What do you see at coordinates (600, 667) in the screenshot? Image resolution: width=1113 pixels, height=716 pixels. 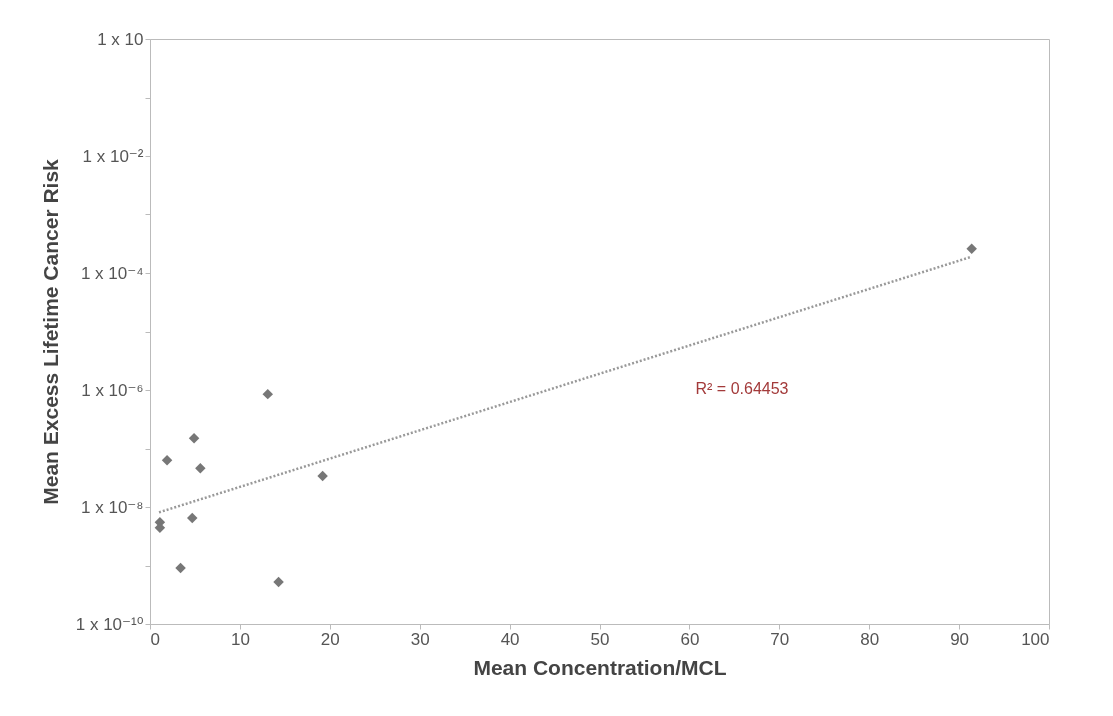 I see `x-axis-title: Mean Concentration/MCL` at bounding box center [600, 667].